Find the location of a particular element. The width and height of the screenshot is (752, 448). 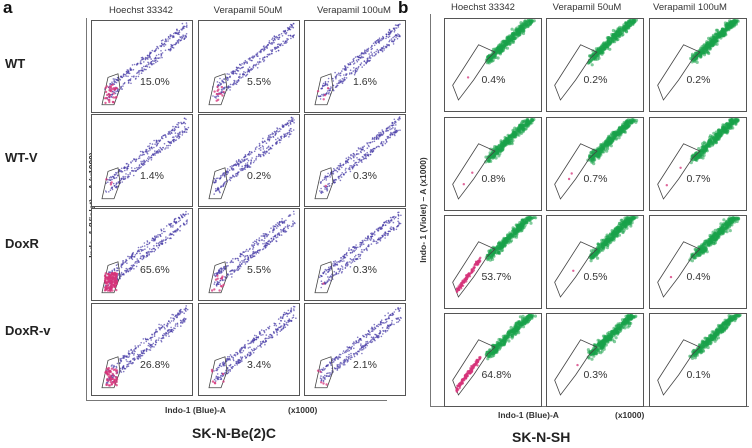

flow-plot-cell: 64.8% is located at coordinates (493, 360).